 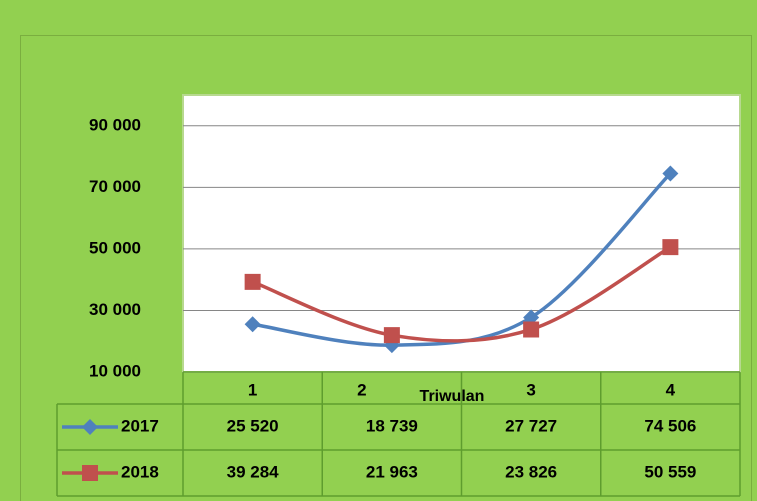 What do you see at coordinates (140, 471) in the screenshot?
I see `legend-label: 2018` at bounding box center [140, 471].